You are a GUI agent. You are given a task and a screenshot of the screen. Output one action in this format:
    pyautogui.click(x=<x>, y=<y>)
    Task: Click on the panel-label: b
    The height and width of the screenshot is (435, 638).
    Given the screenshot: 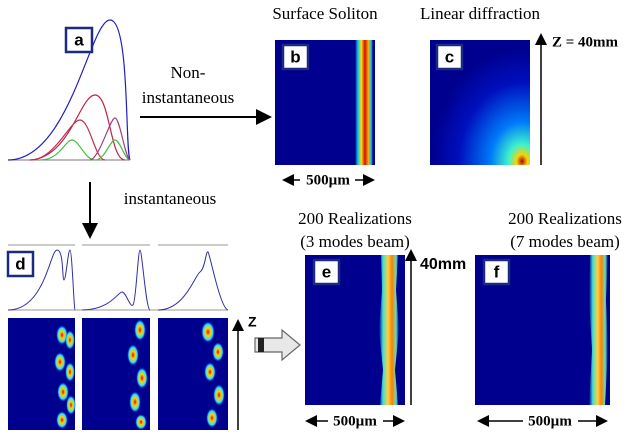 What is the action you would take?
    pyautogui.click(x=295, y=56)
    